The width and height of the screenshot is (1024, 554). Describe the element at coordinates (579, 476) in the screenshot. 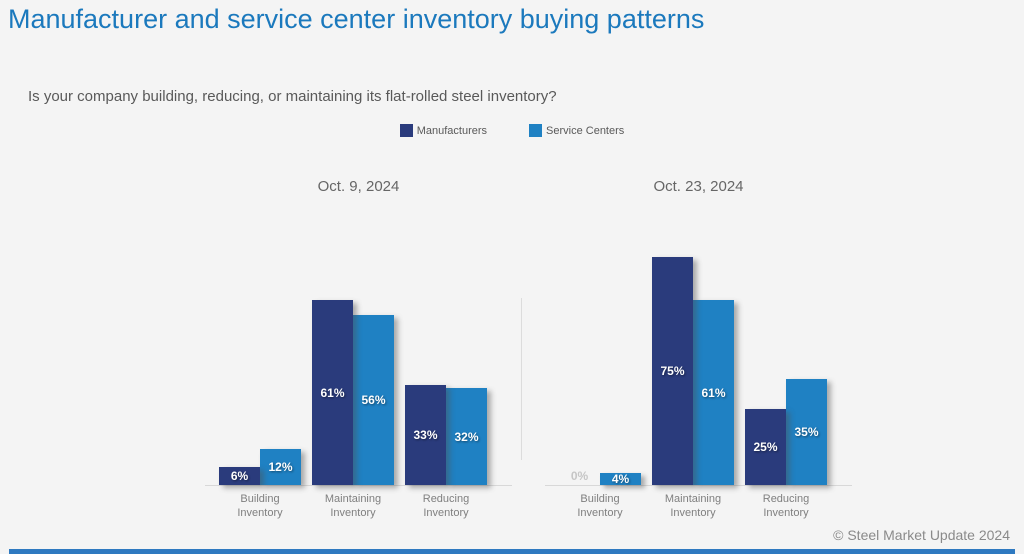

I see `bar-value-label-zero: 0%` at that location.